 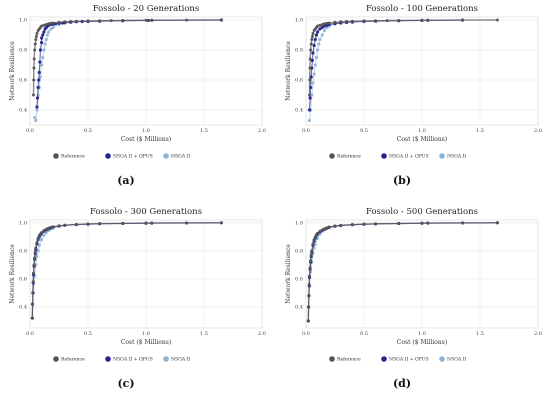 I want to click on panel-caption: (b), so click(x=402, y=180).